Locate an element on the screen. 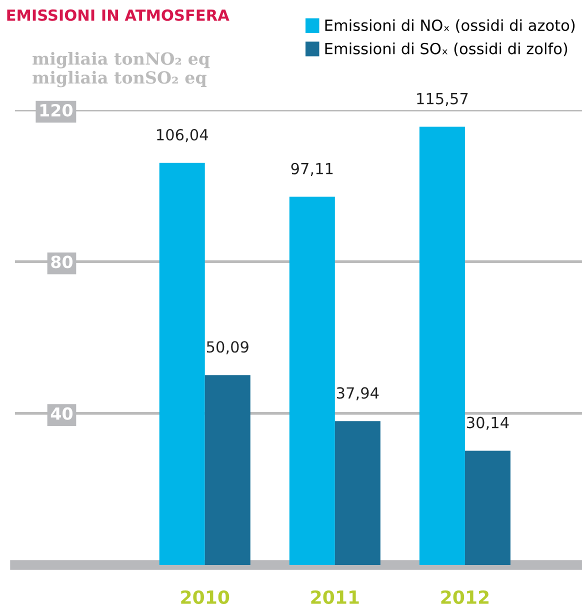  y-tick-label: 80 is located at coordinates (62, 262).